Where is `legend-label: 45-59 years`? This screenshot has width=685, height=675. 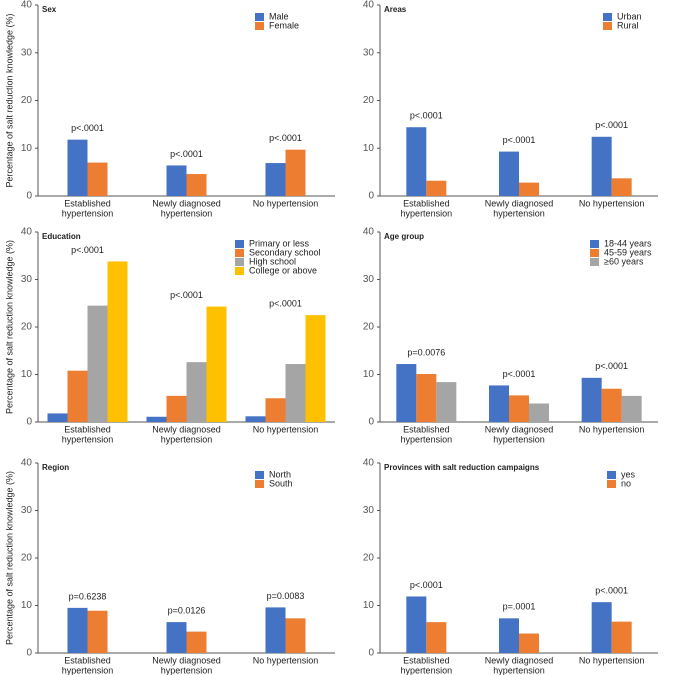 legend-label: 45-59 years is located at coordinates (628, 252).